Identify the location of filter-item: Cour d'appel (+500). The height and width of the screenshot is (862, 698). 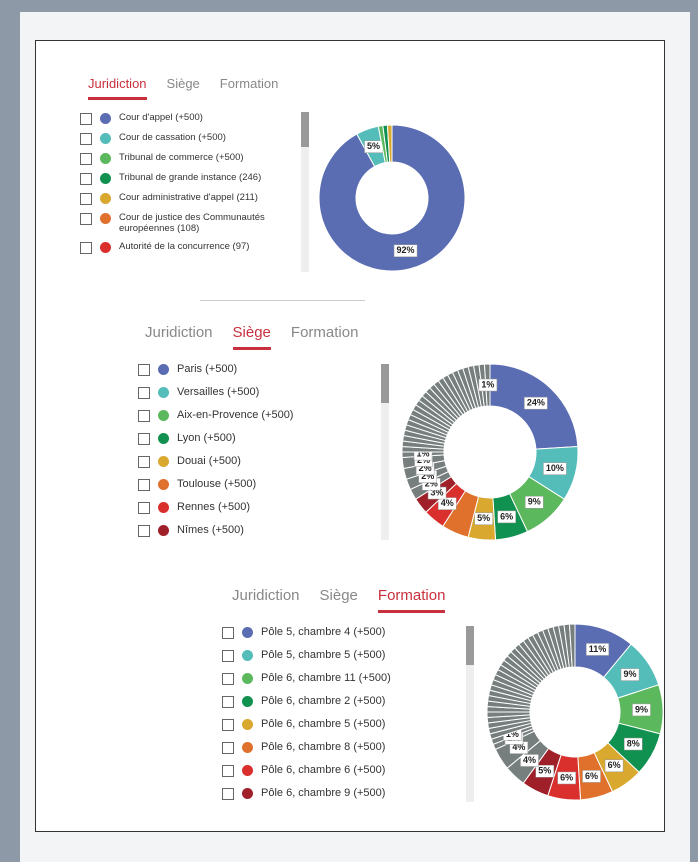
(185, 118).